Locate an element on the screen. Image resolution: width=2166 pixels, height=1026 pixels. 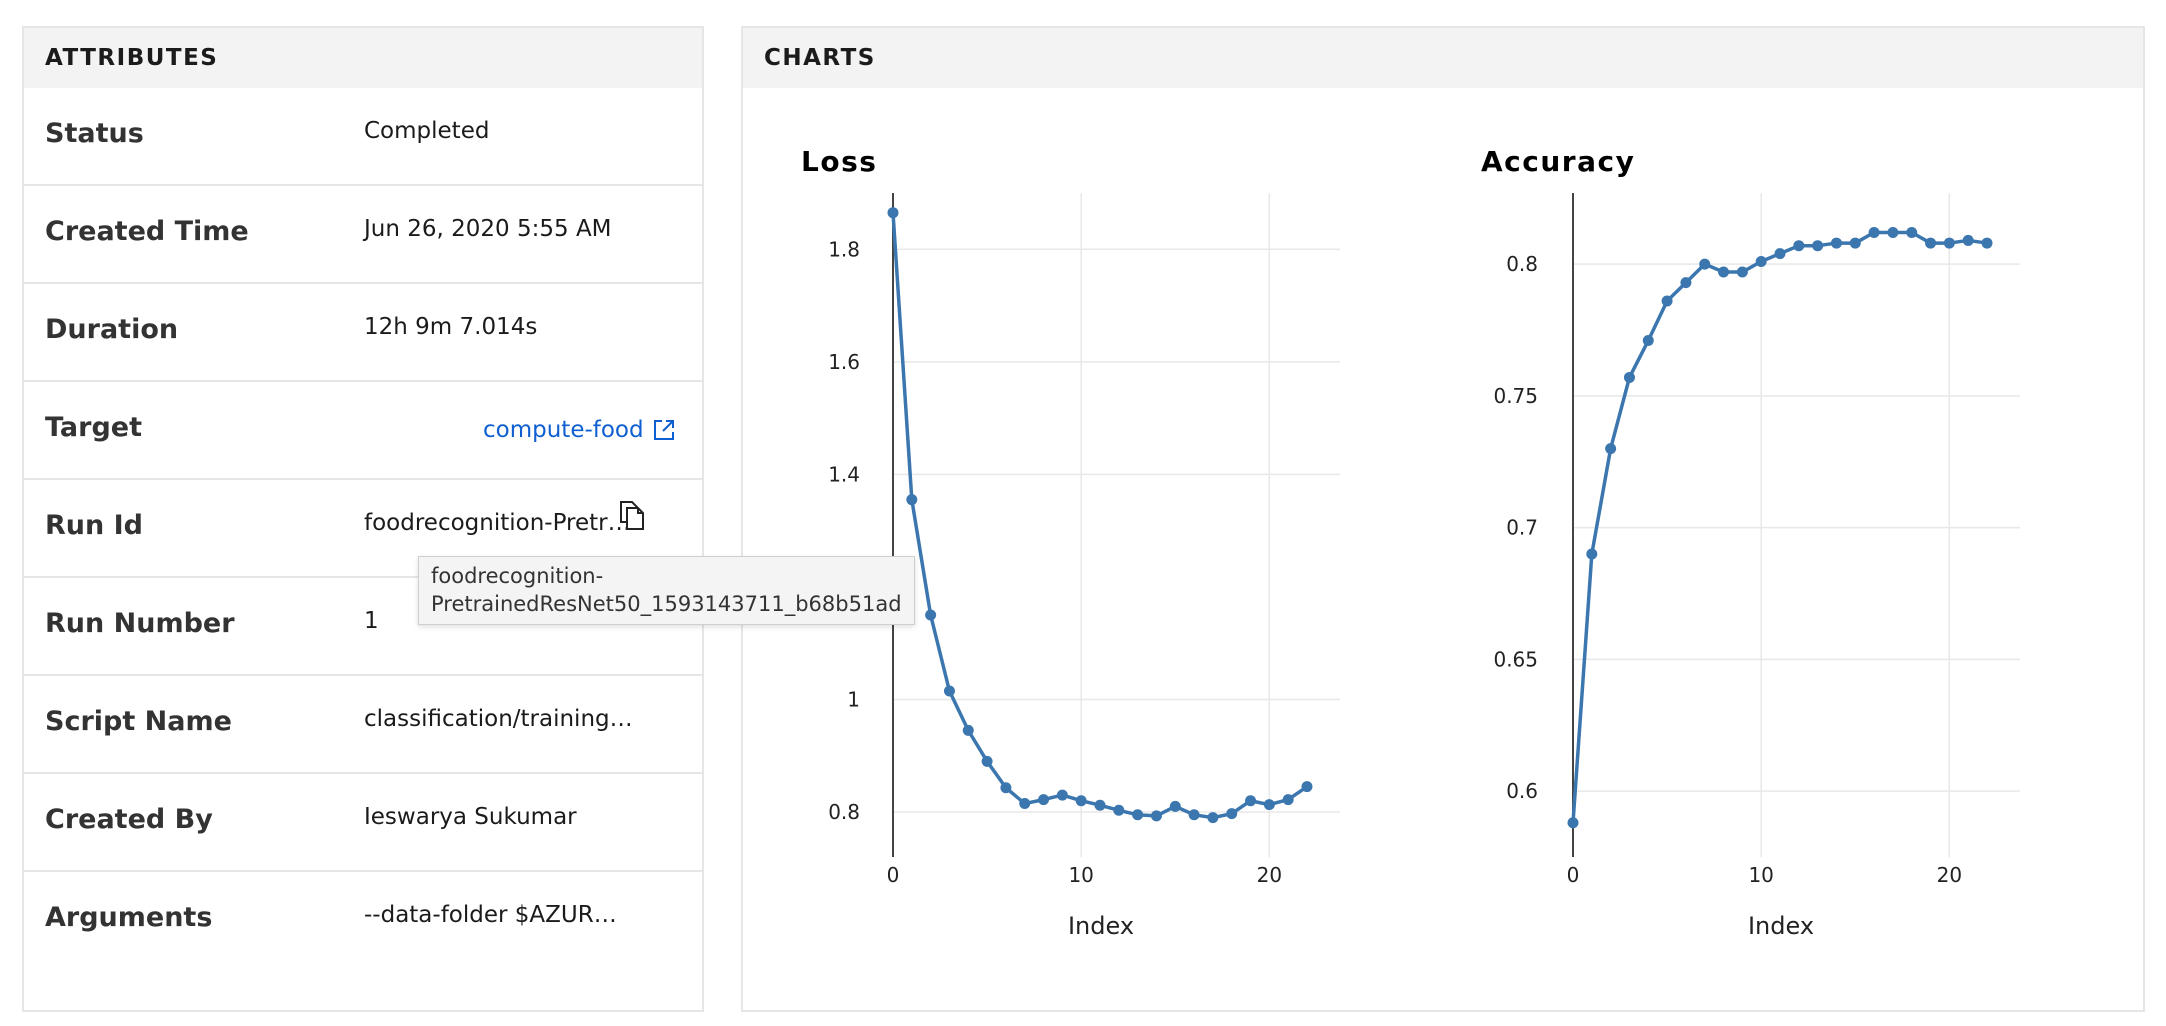
status-label: Status is located at coordinates (94, 133).